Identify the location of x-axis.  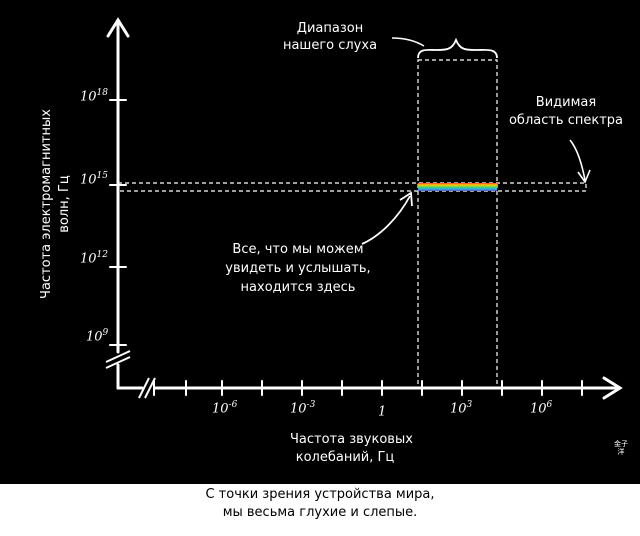
(369, 388).